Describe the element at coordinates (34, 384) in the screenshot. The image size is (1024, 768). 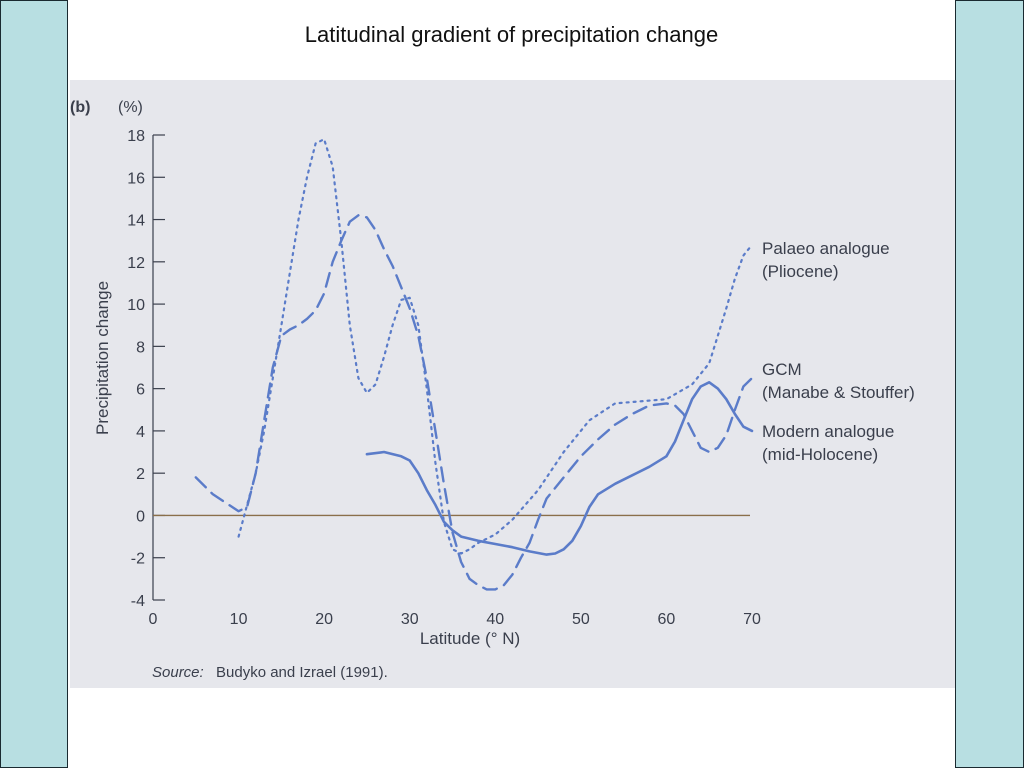
I see `left-side-bar` at that location.